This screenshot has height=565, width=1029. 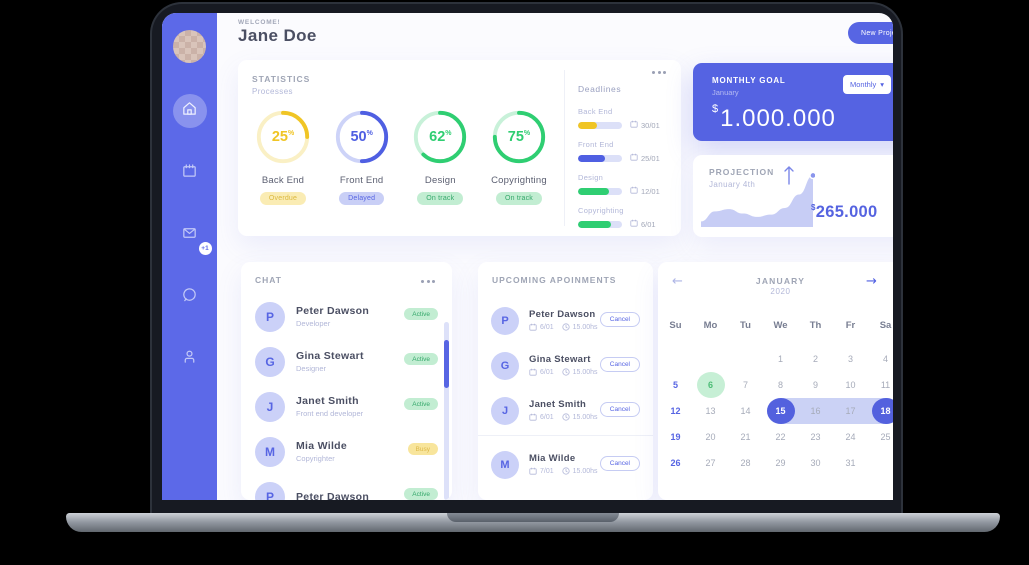 What do you see at coordinates (277, 35) in the screenshot?
I see `page-title-username: Jane Doe` at bounding box center [277, 35].